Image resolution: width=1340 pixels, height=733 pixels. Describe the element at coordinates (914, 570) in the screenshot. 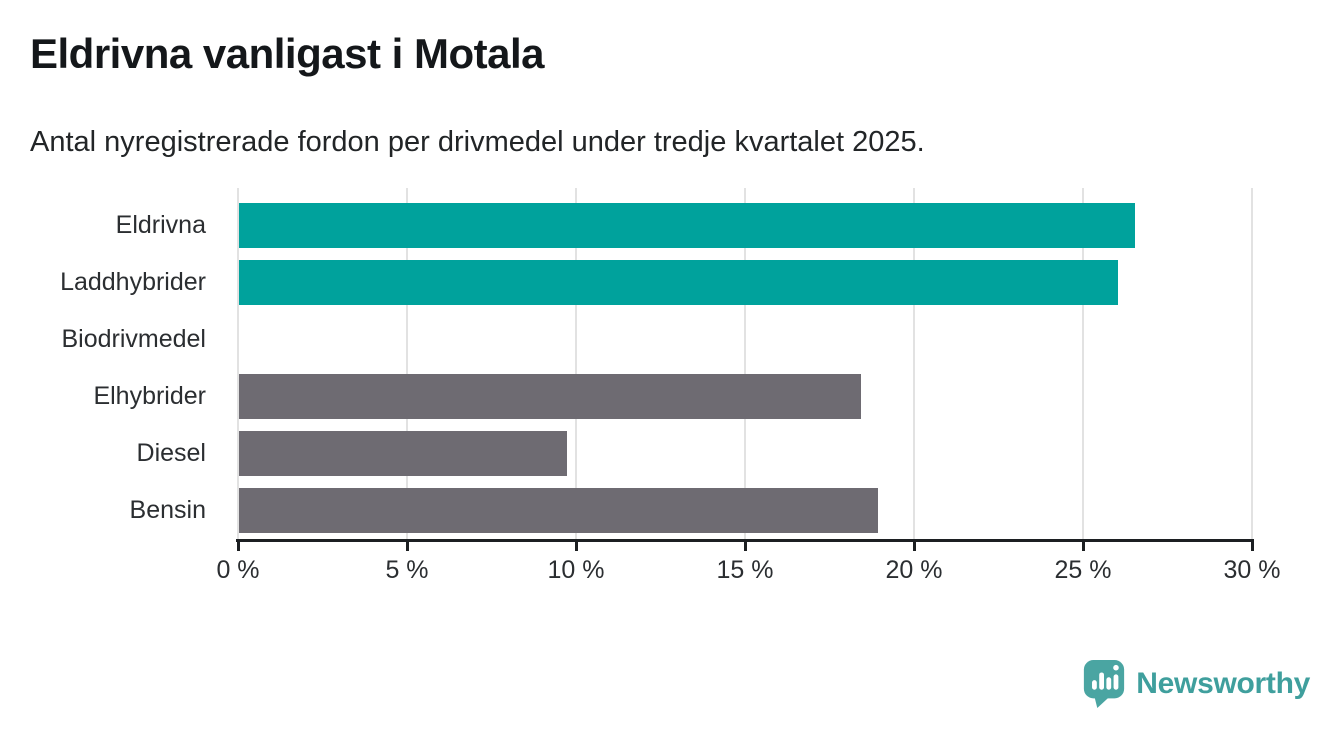

I see `x-tick-label: 20 %` at that location.